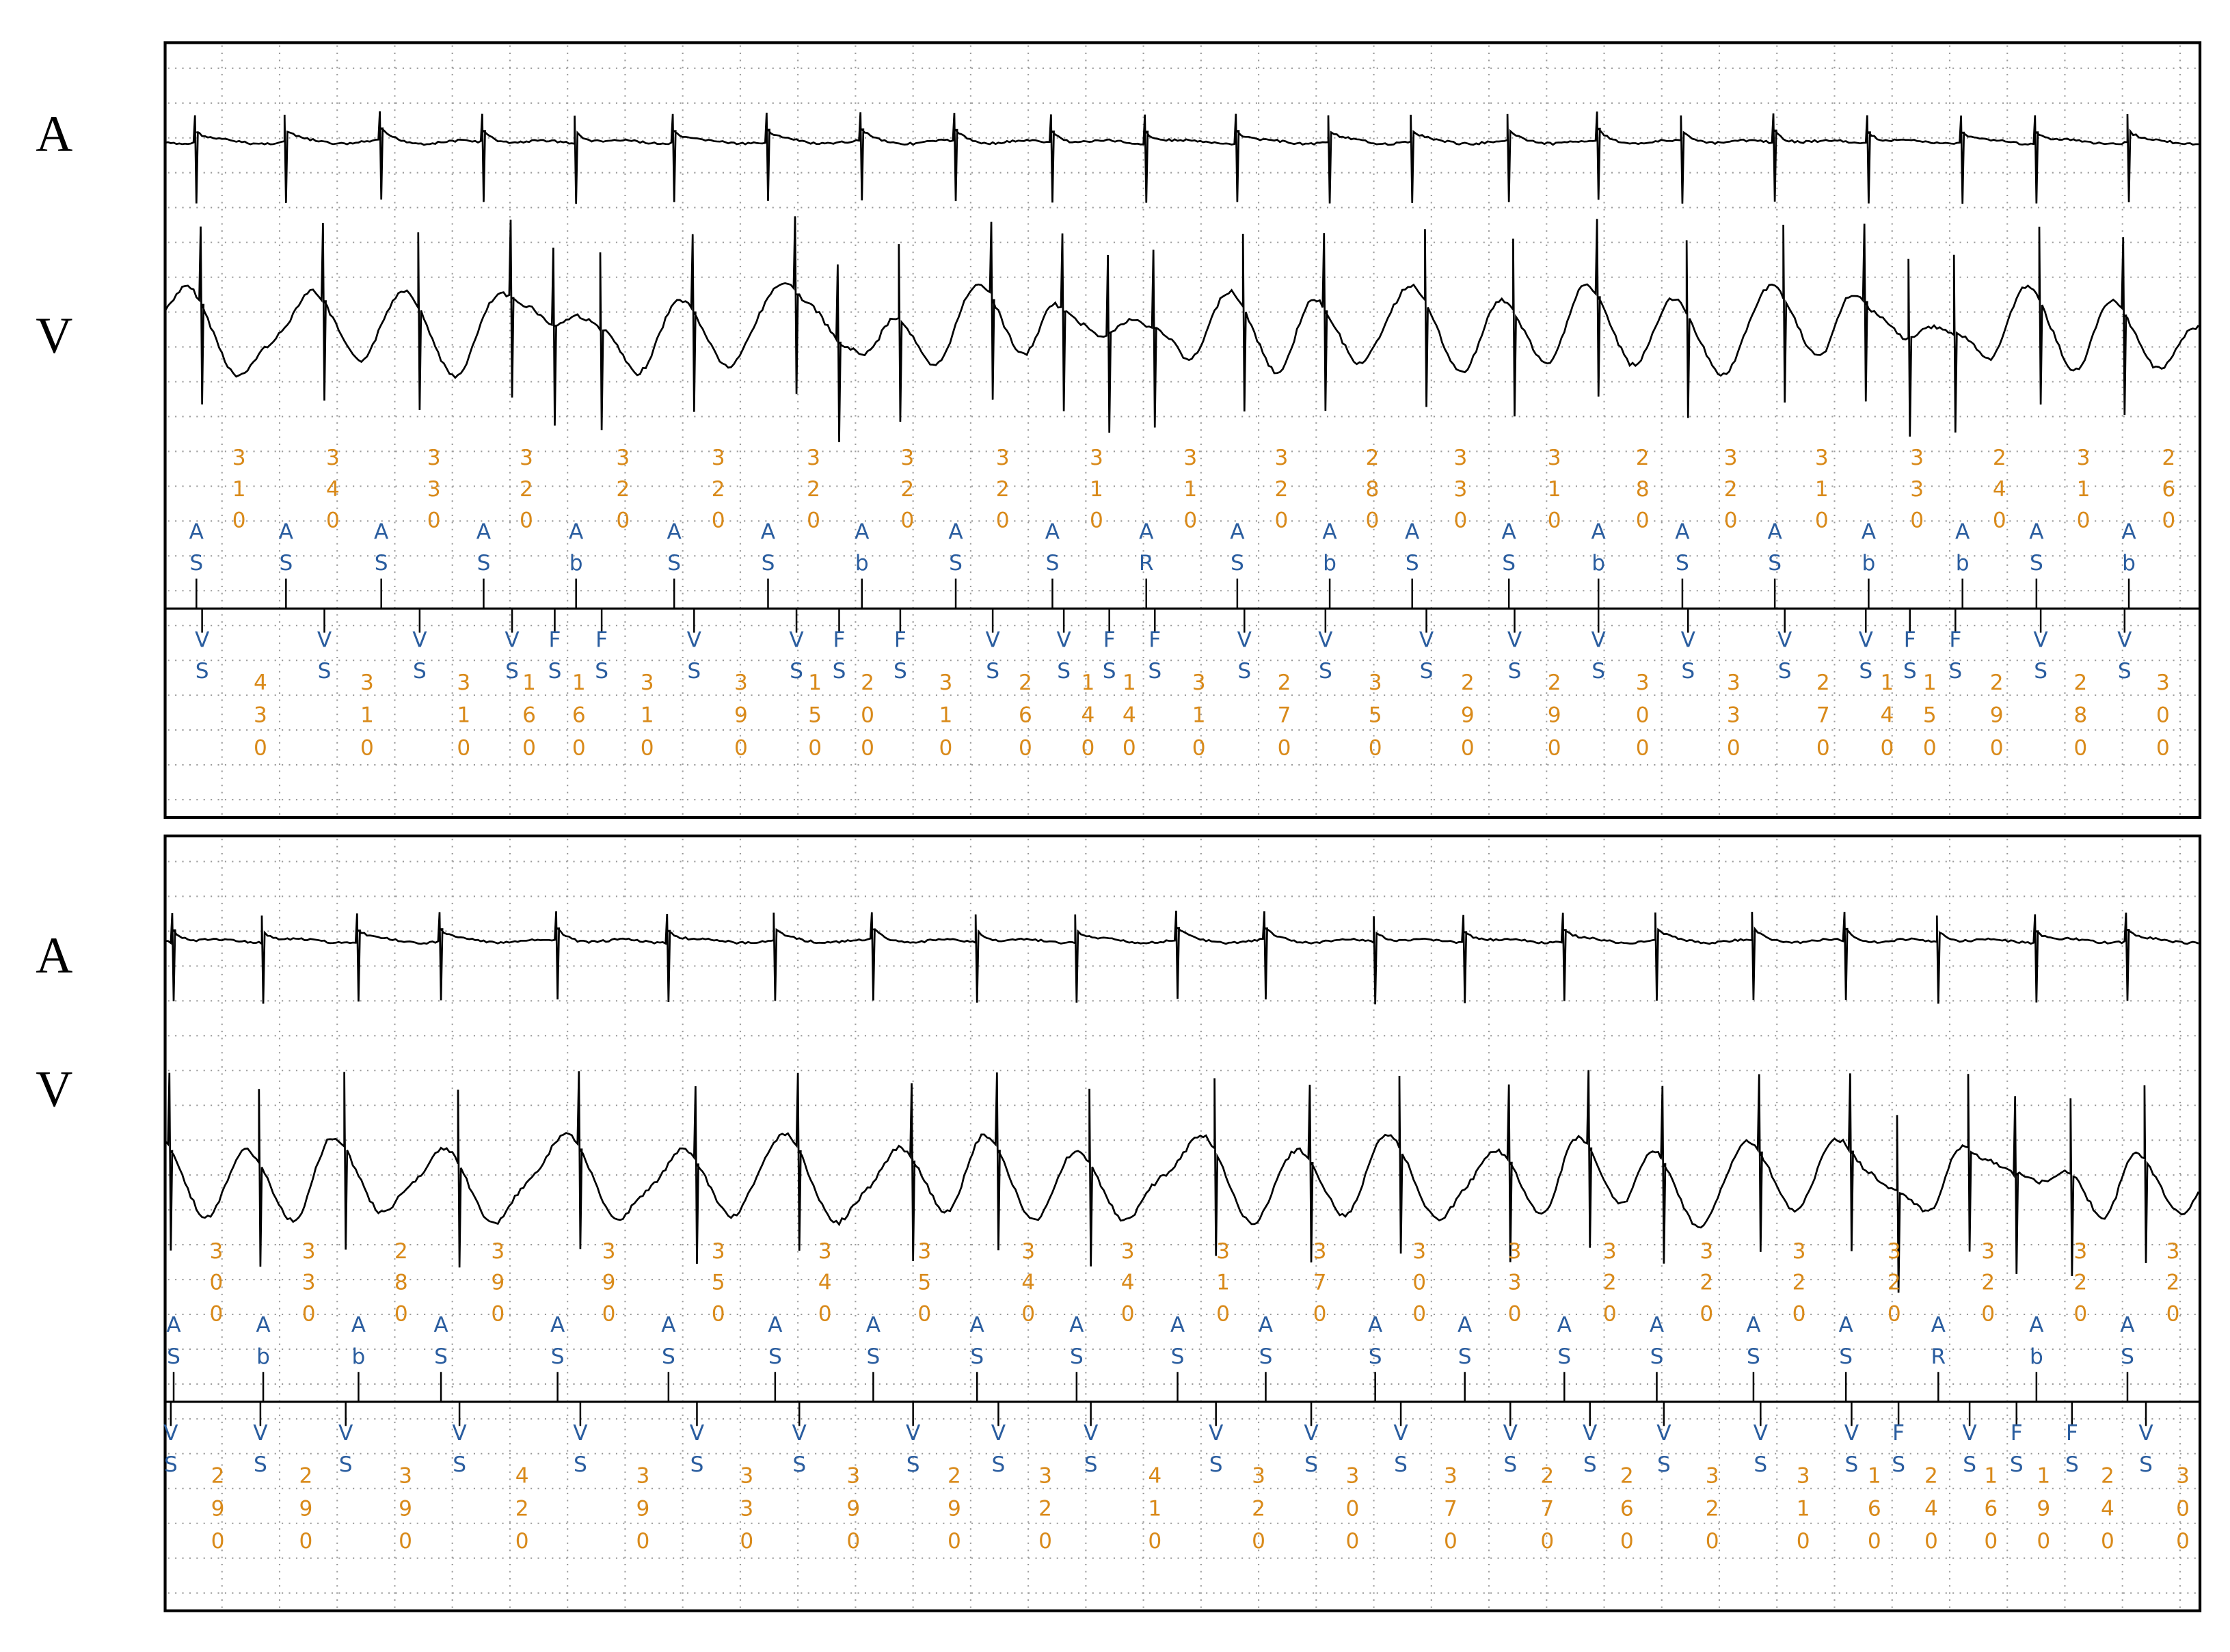 This screenshot has height=1652, width=2230. I want to click on row-label: A, so click(54, 133).